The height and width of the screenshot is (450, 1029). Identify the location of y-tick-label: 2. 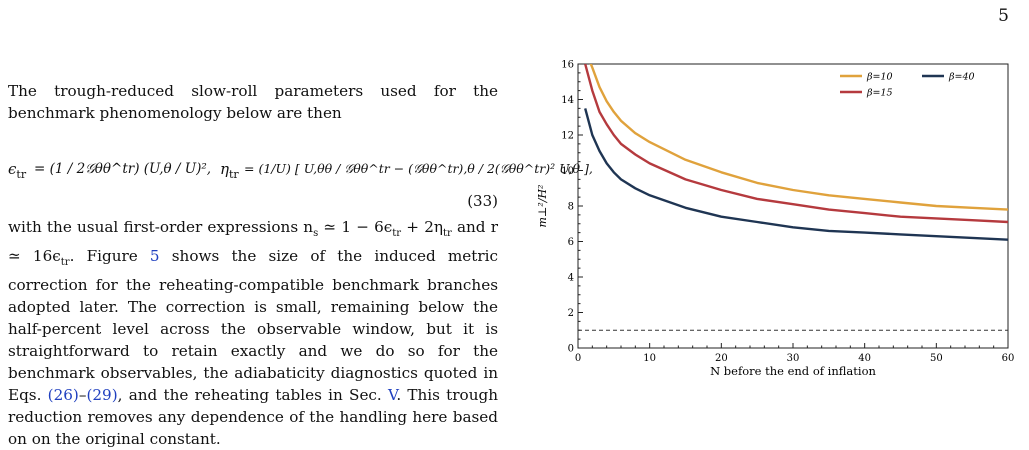
(571, 313).